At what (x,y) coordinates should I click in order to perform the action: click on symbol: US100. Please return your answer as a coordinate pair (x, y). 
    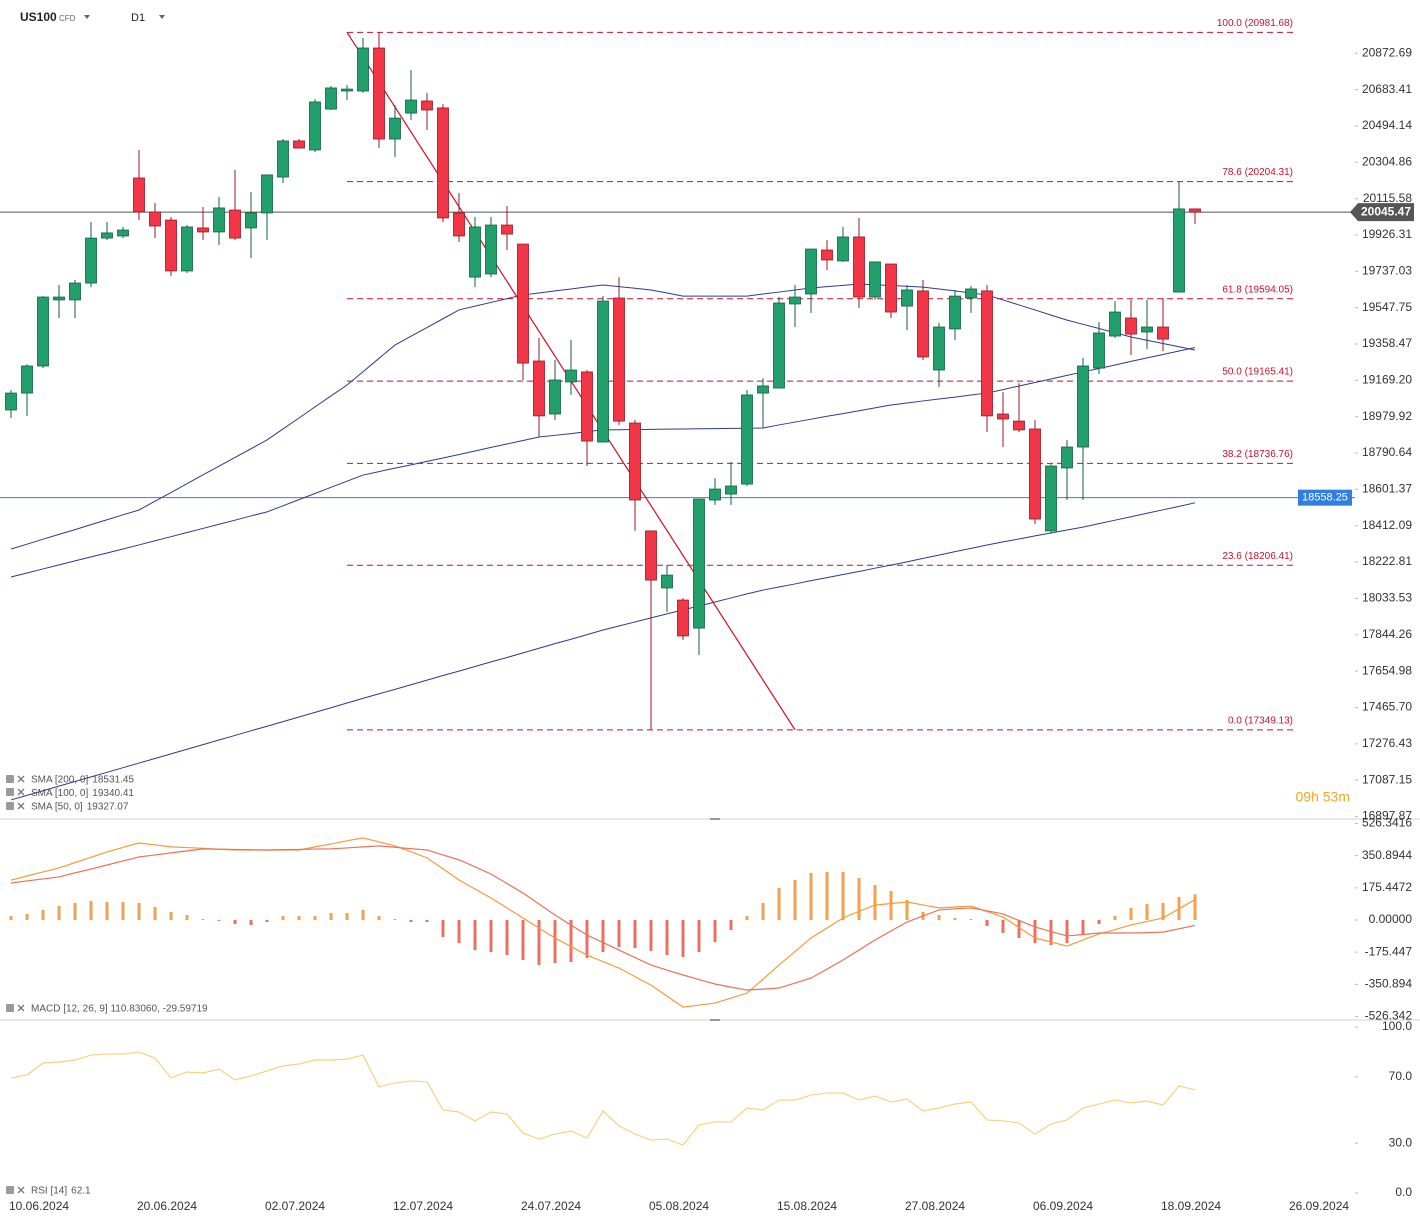
    Looking at the image, I should click on (38, 17).